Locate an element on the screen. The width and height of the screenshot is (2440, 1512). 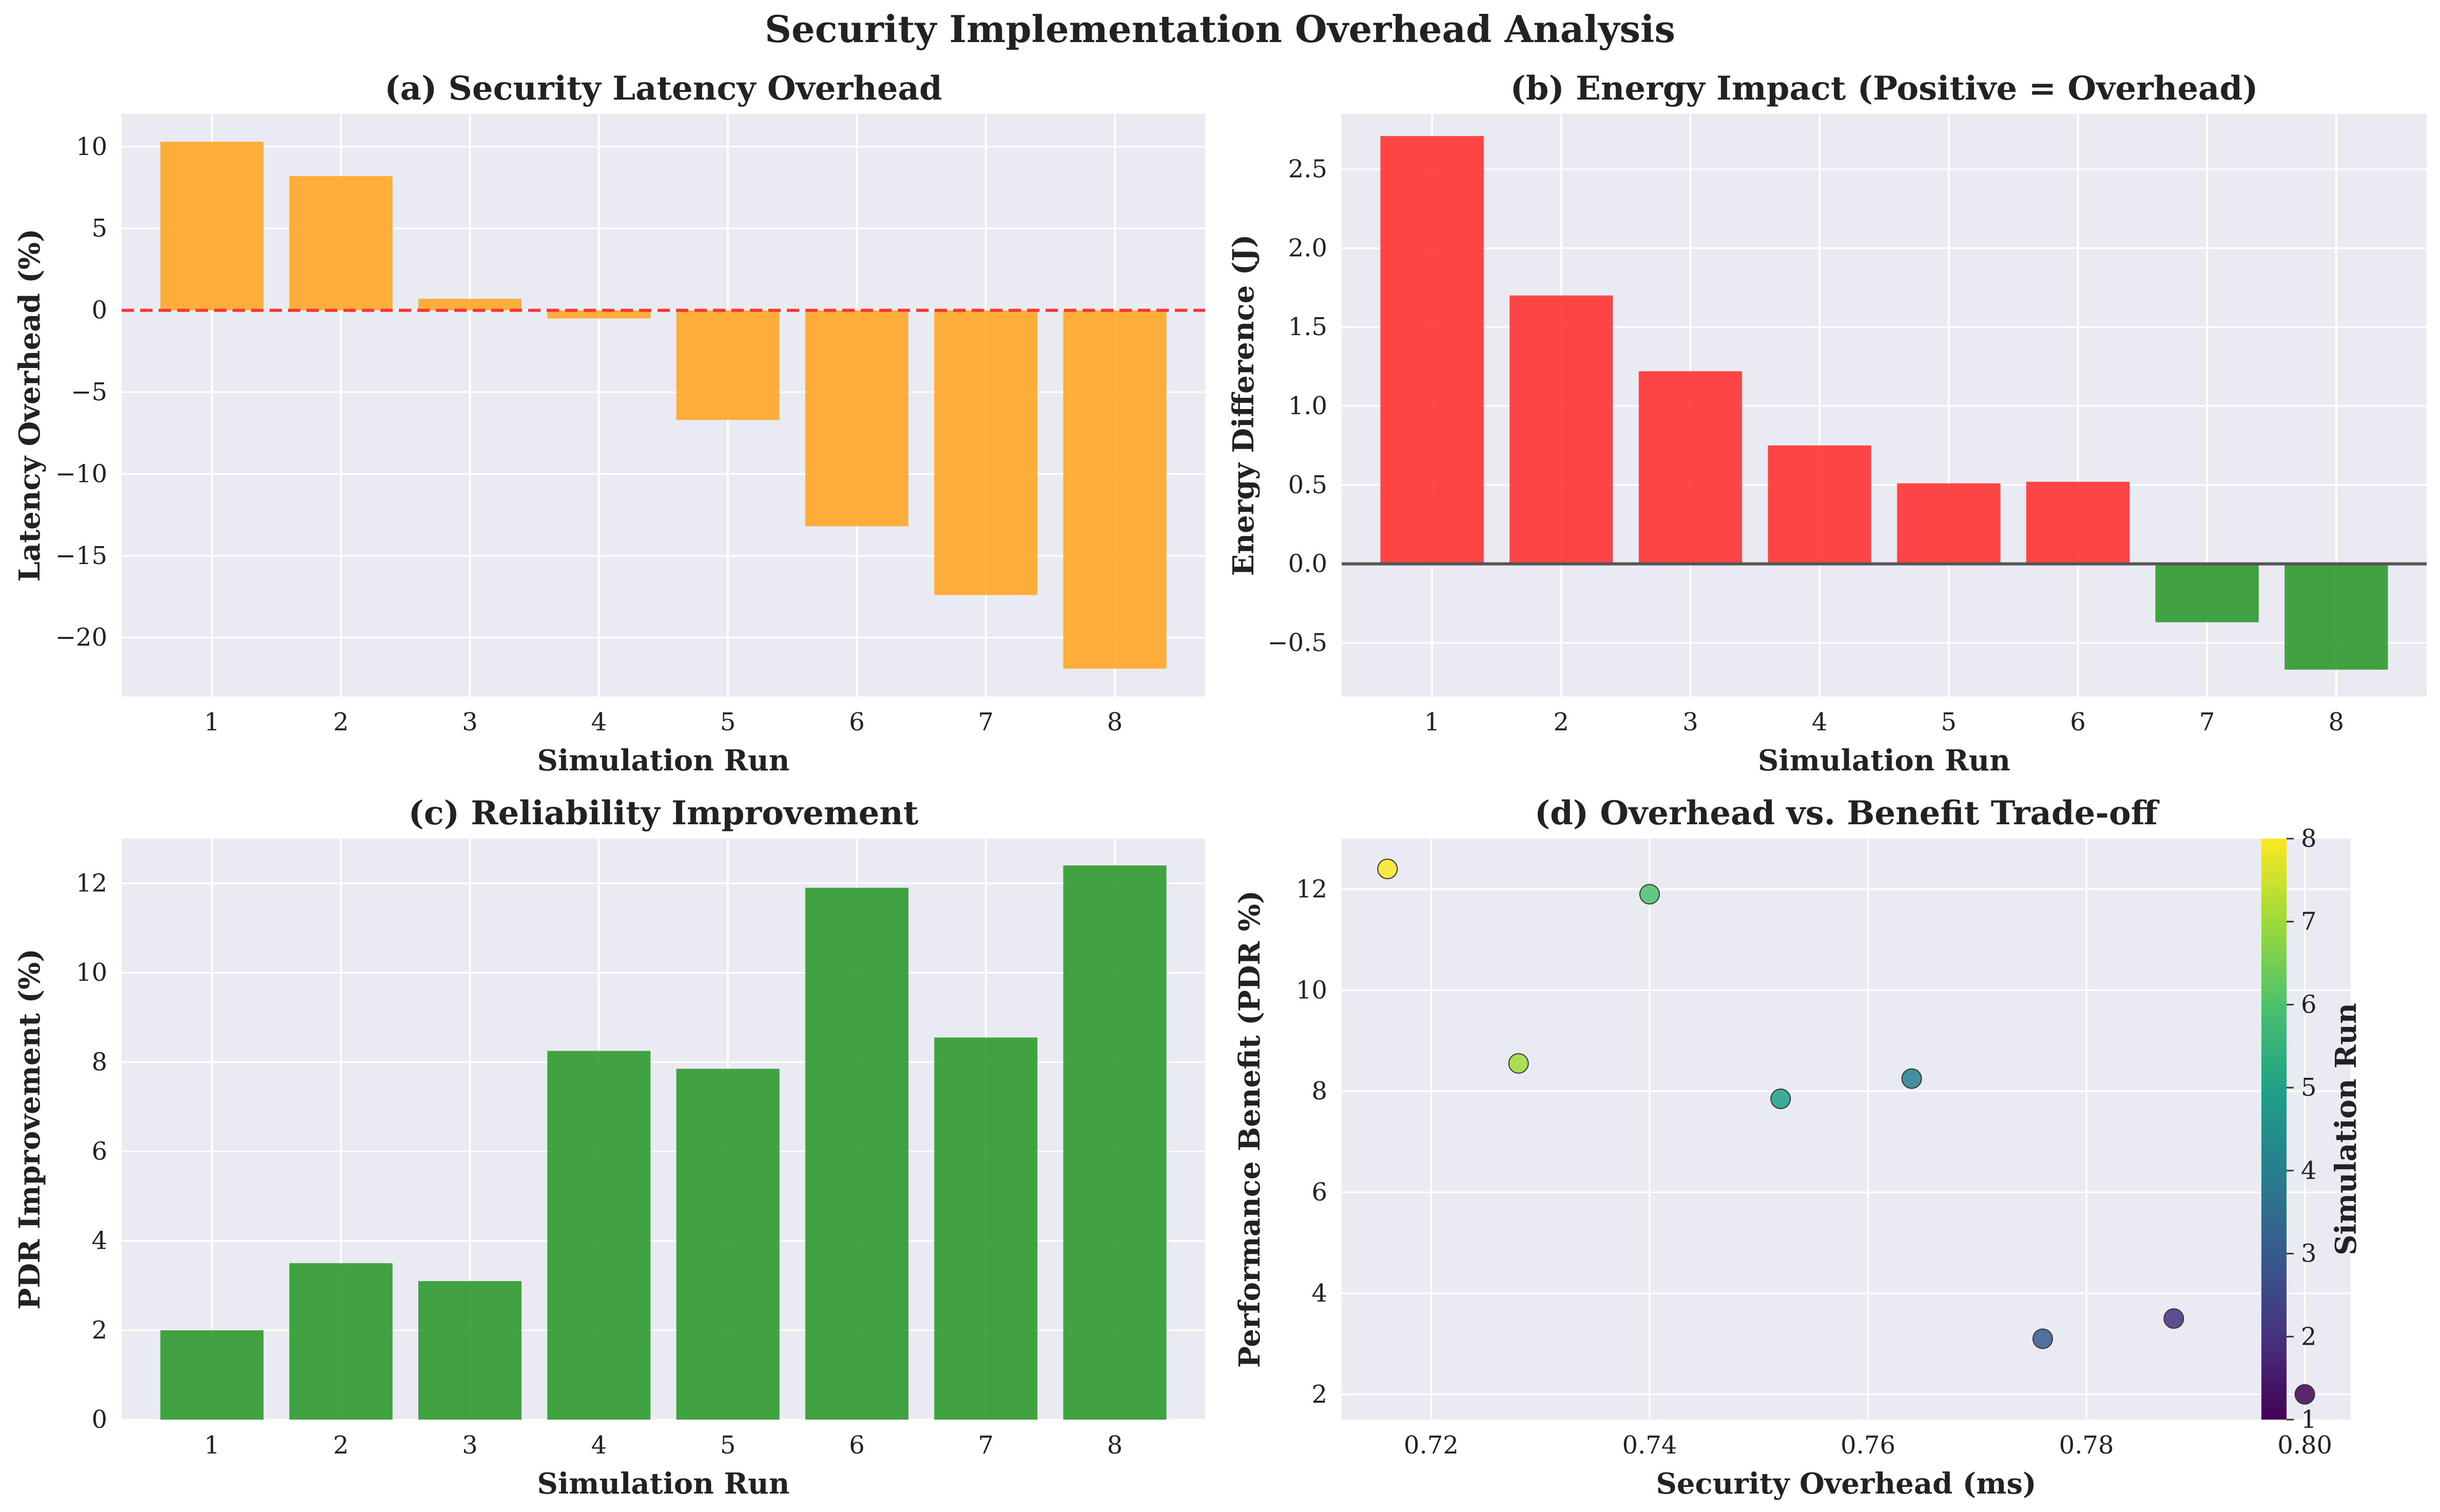
x-tick-label: 0.78 is located at coordinates (2086, 1446).